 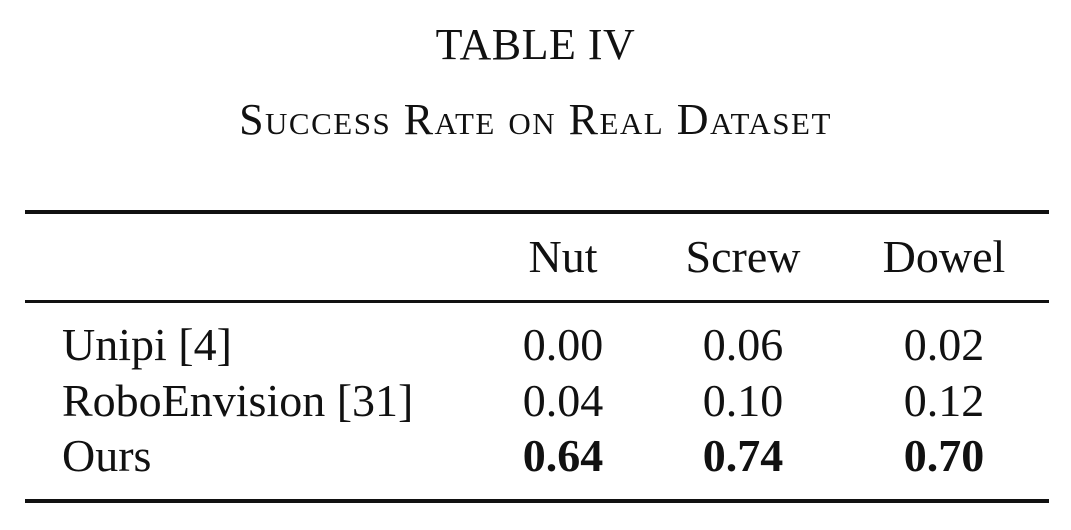 I want to click on cell-roboenvision-nut: 0.04, so click(x=563, y=400).